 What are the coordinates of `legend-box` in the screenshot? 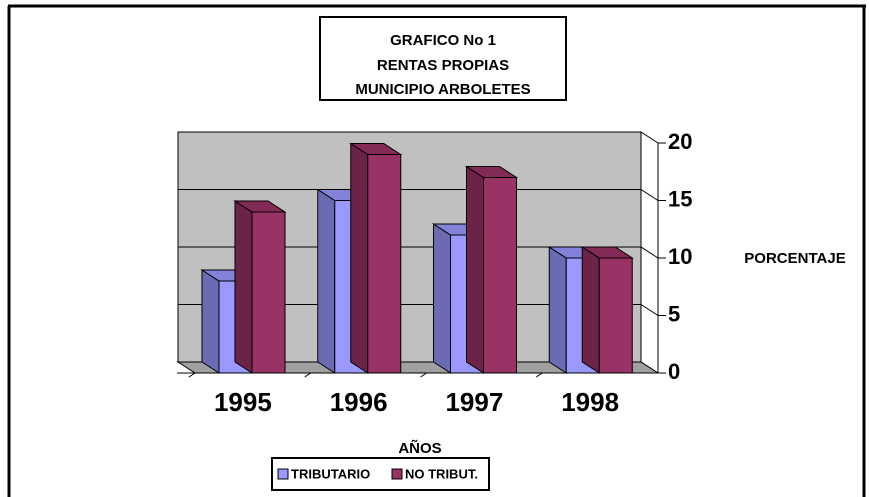 It's located at (380, 474).